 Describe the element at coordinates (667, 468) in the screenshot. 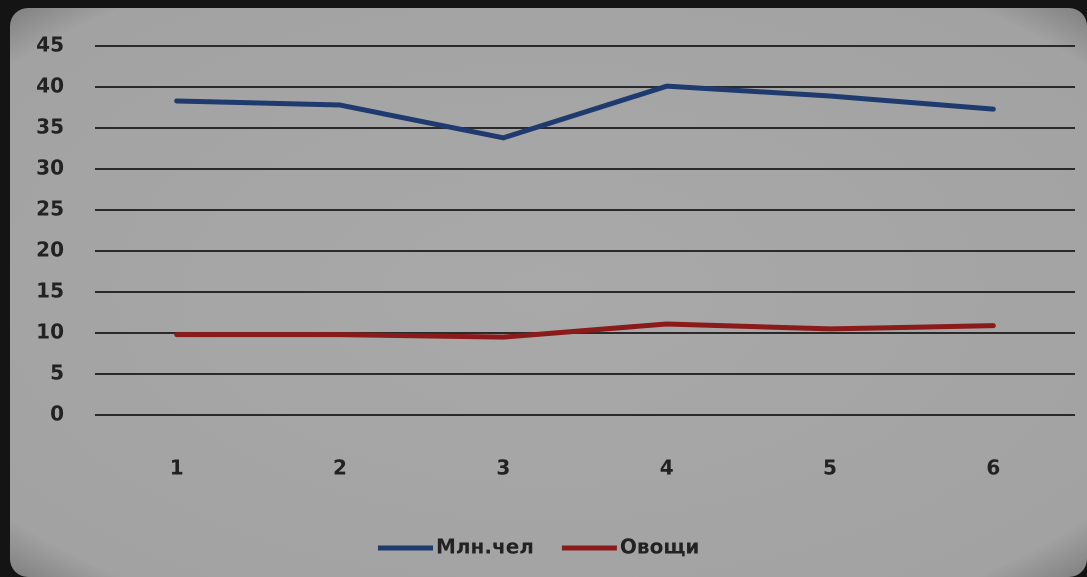

I see `x-tick-label: 4` at that location.